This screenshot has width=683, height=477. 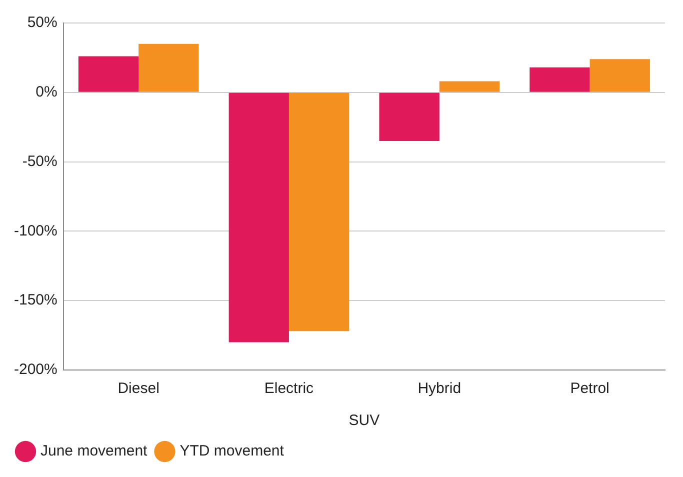 What do you see at coordinates (36, 300) in the screenshot?
I see `y-tick-label: -150%` at bounding box center [36, 300].